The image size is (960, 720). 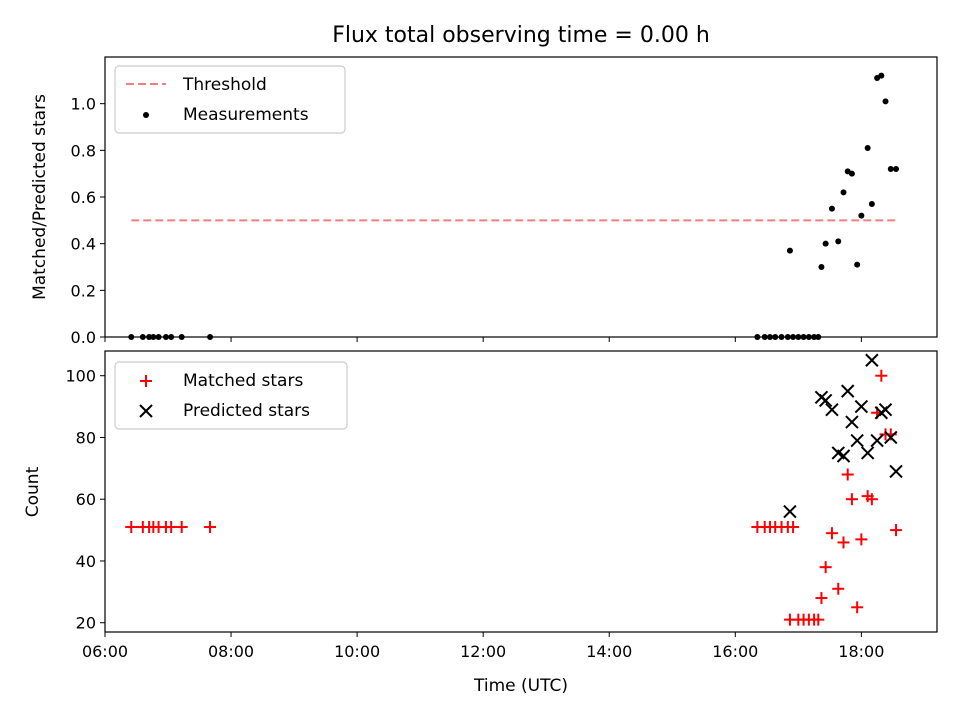 What do you see at coordinates (521, 35) in the screenshot?
I see `chart-title: Flux total observing time = 0.00 h` at bounding box center [521, 35].